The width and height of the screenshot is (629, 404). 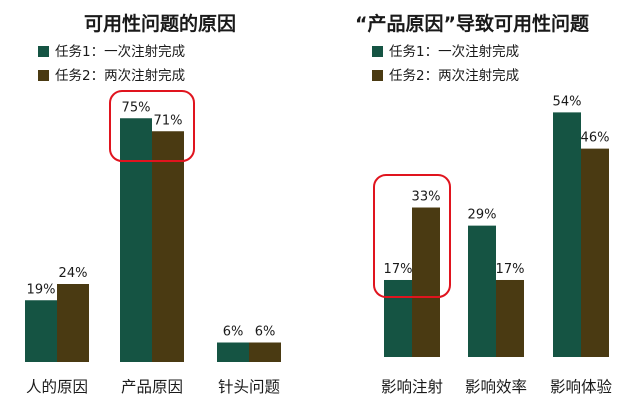 What do you see at coordinates (482, 215) in the screenshot?
I see `data-label-1-影响效率: 29%` at bounding box center [482, 215].